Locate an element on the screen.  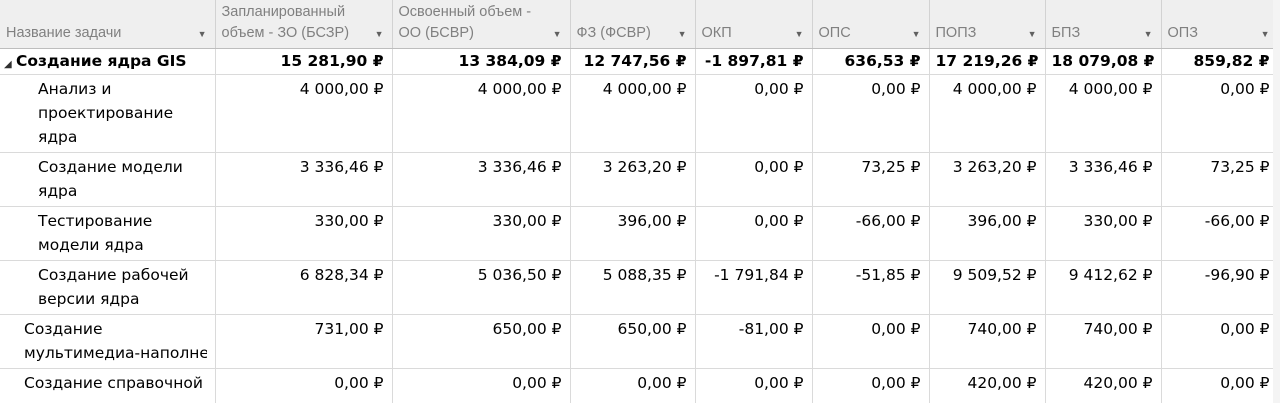
cell-value: -1 897,81 ₽ is located at coordinates (754, 61).